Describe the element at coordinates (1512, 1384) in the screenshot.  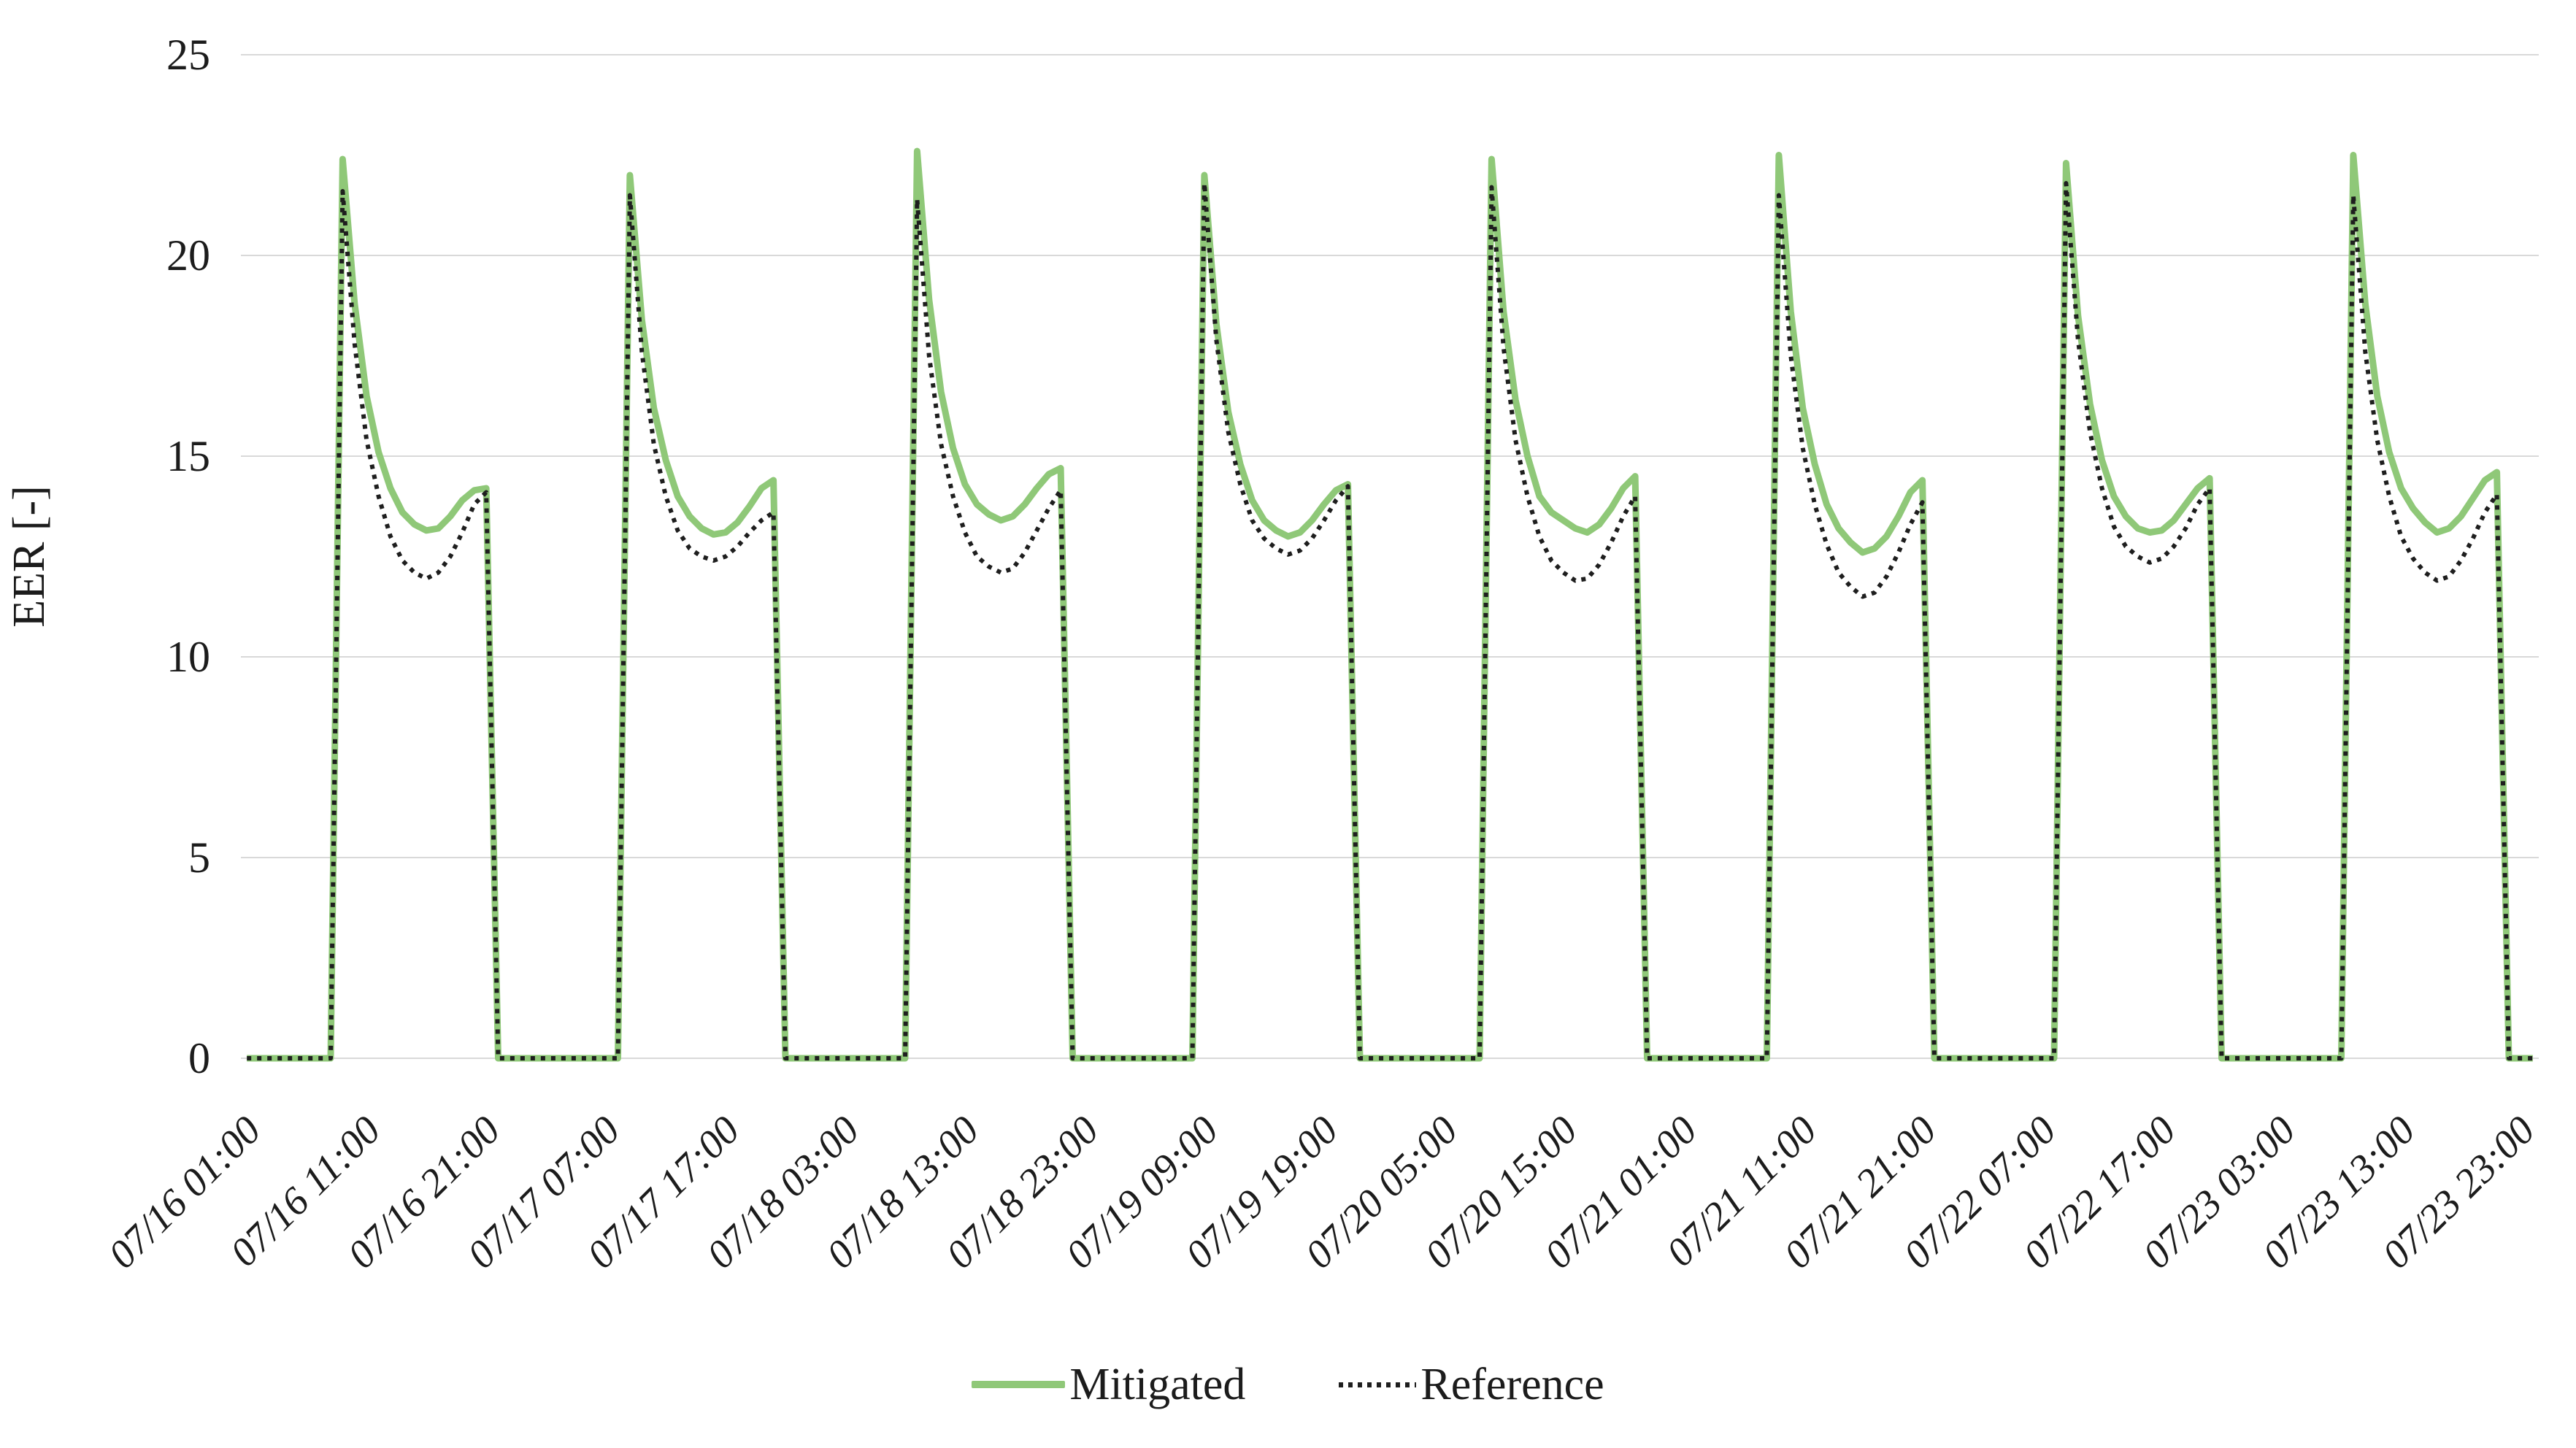
I see `legend-label-reference: Reference` at that location.